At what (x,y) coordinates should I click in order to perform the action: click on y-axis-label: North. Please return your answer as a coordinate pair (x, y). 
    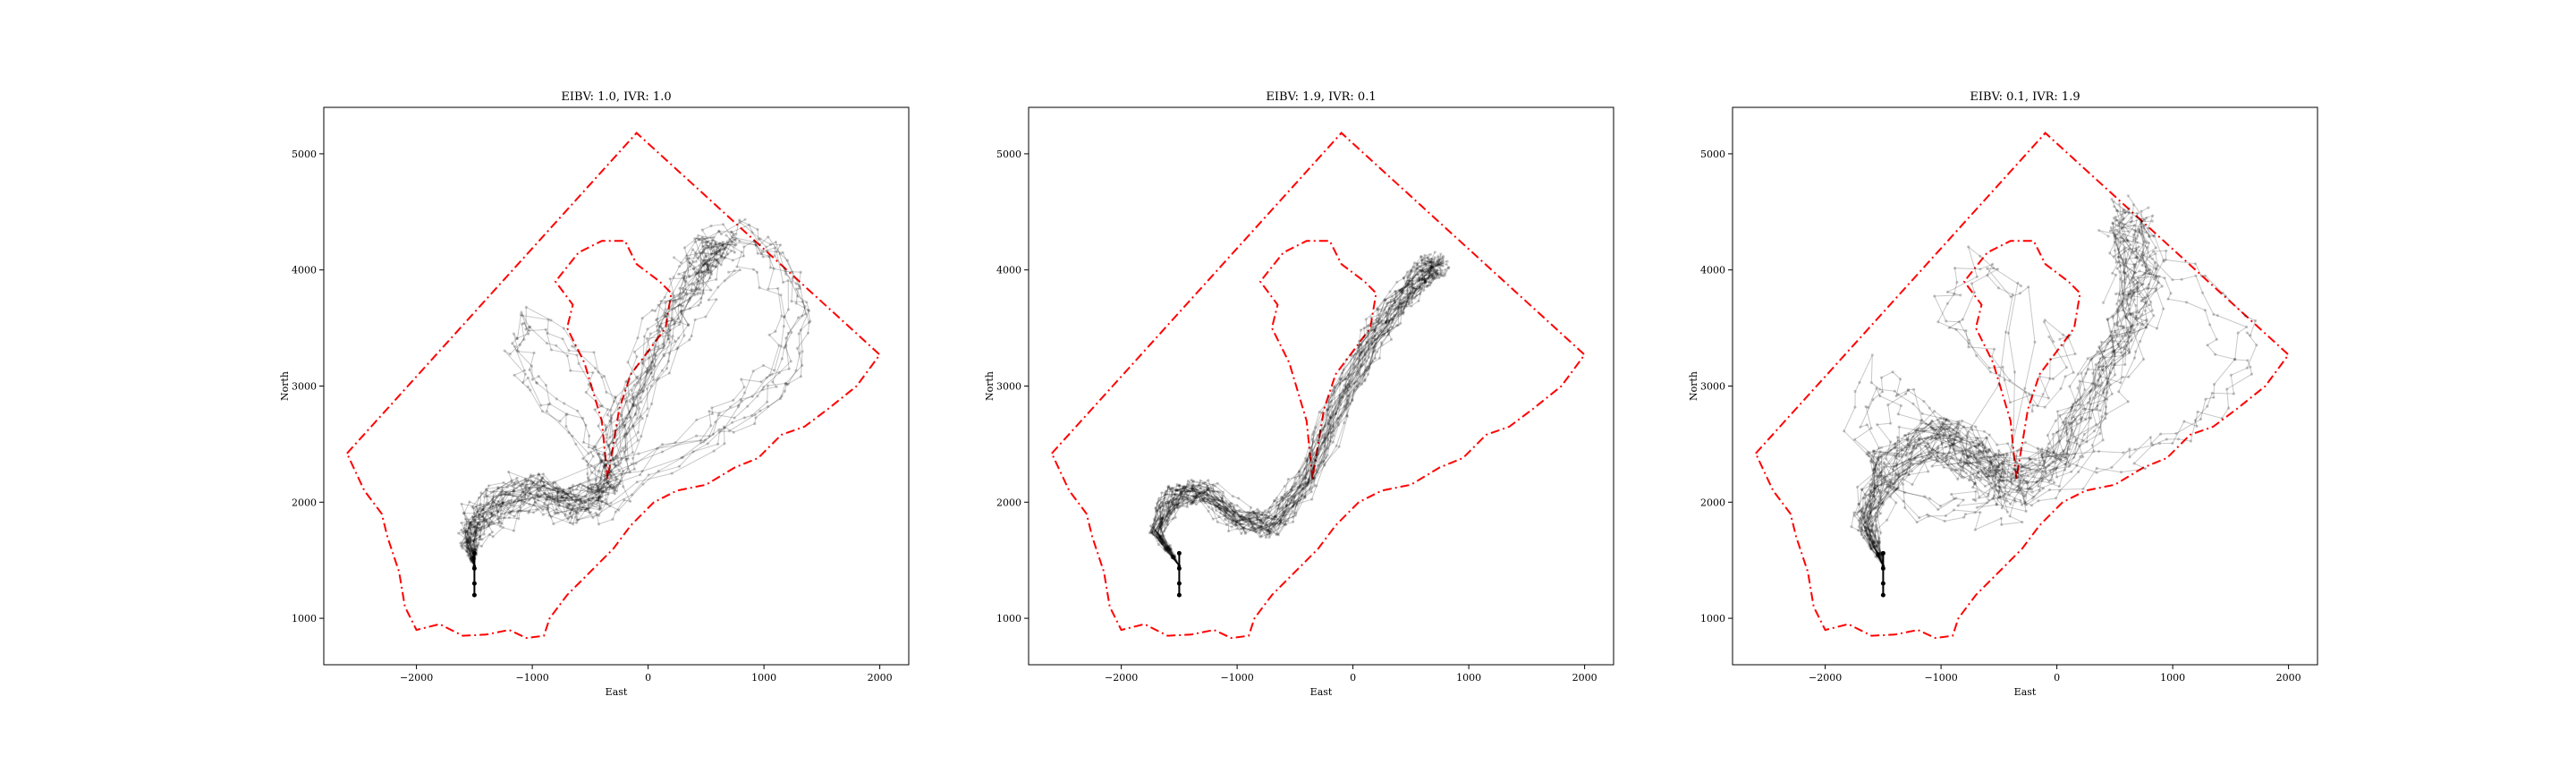
    Looking at the image, I should click on (1693, 386).